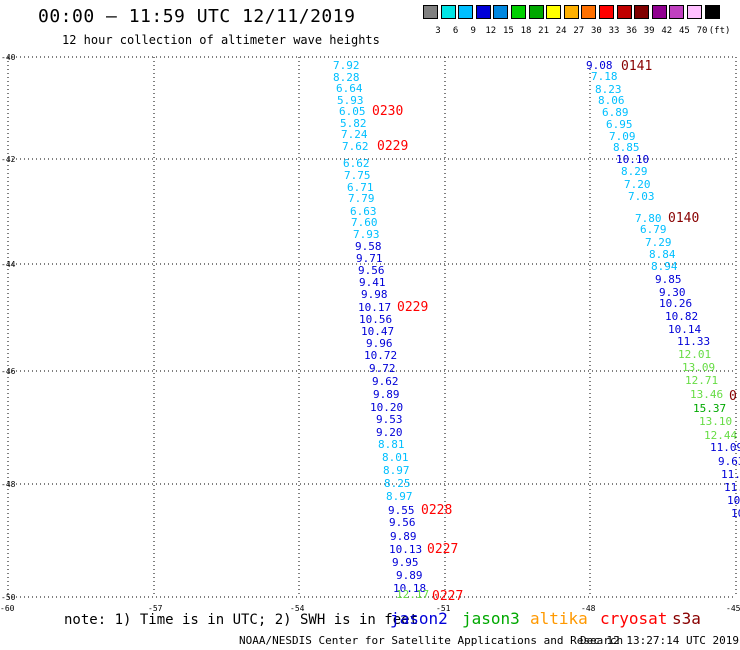 Image resolution: width=740 pixels, height=650 pixels. What do you see at coordinates (369, 258) in the screenshot?
I see `wave-height-value: 9.71` at bounding box center [369, 258].